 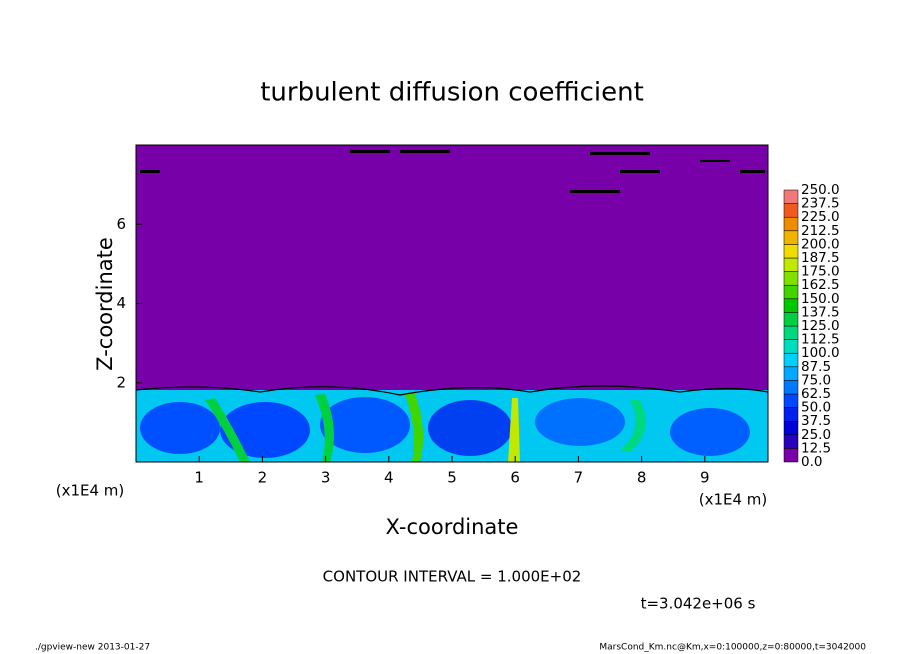 What do you see at coordinates (820, 217) in the screenshot?
I see `colorbar-label: 225.0` at bounding box center [820, 217].